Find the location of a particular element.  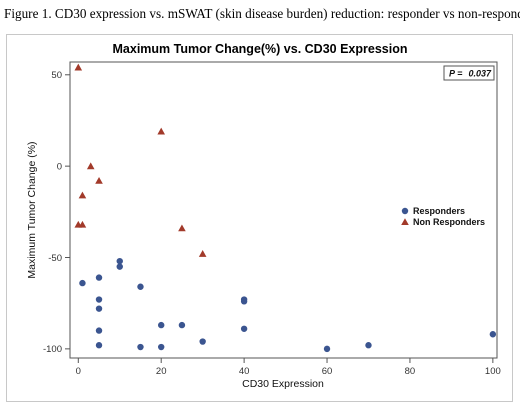

x-tick-label: 0 is located at coordinates (78, 371).